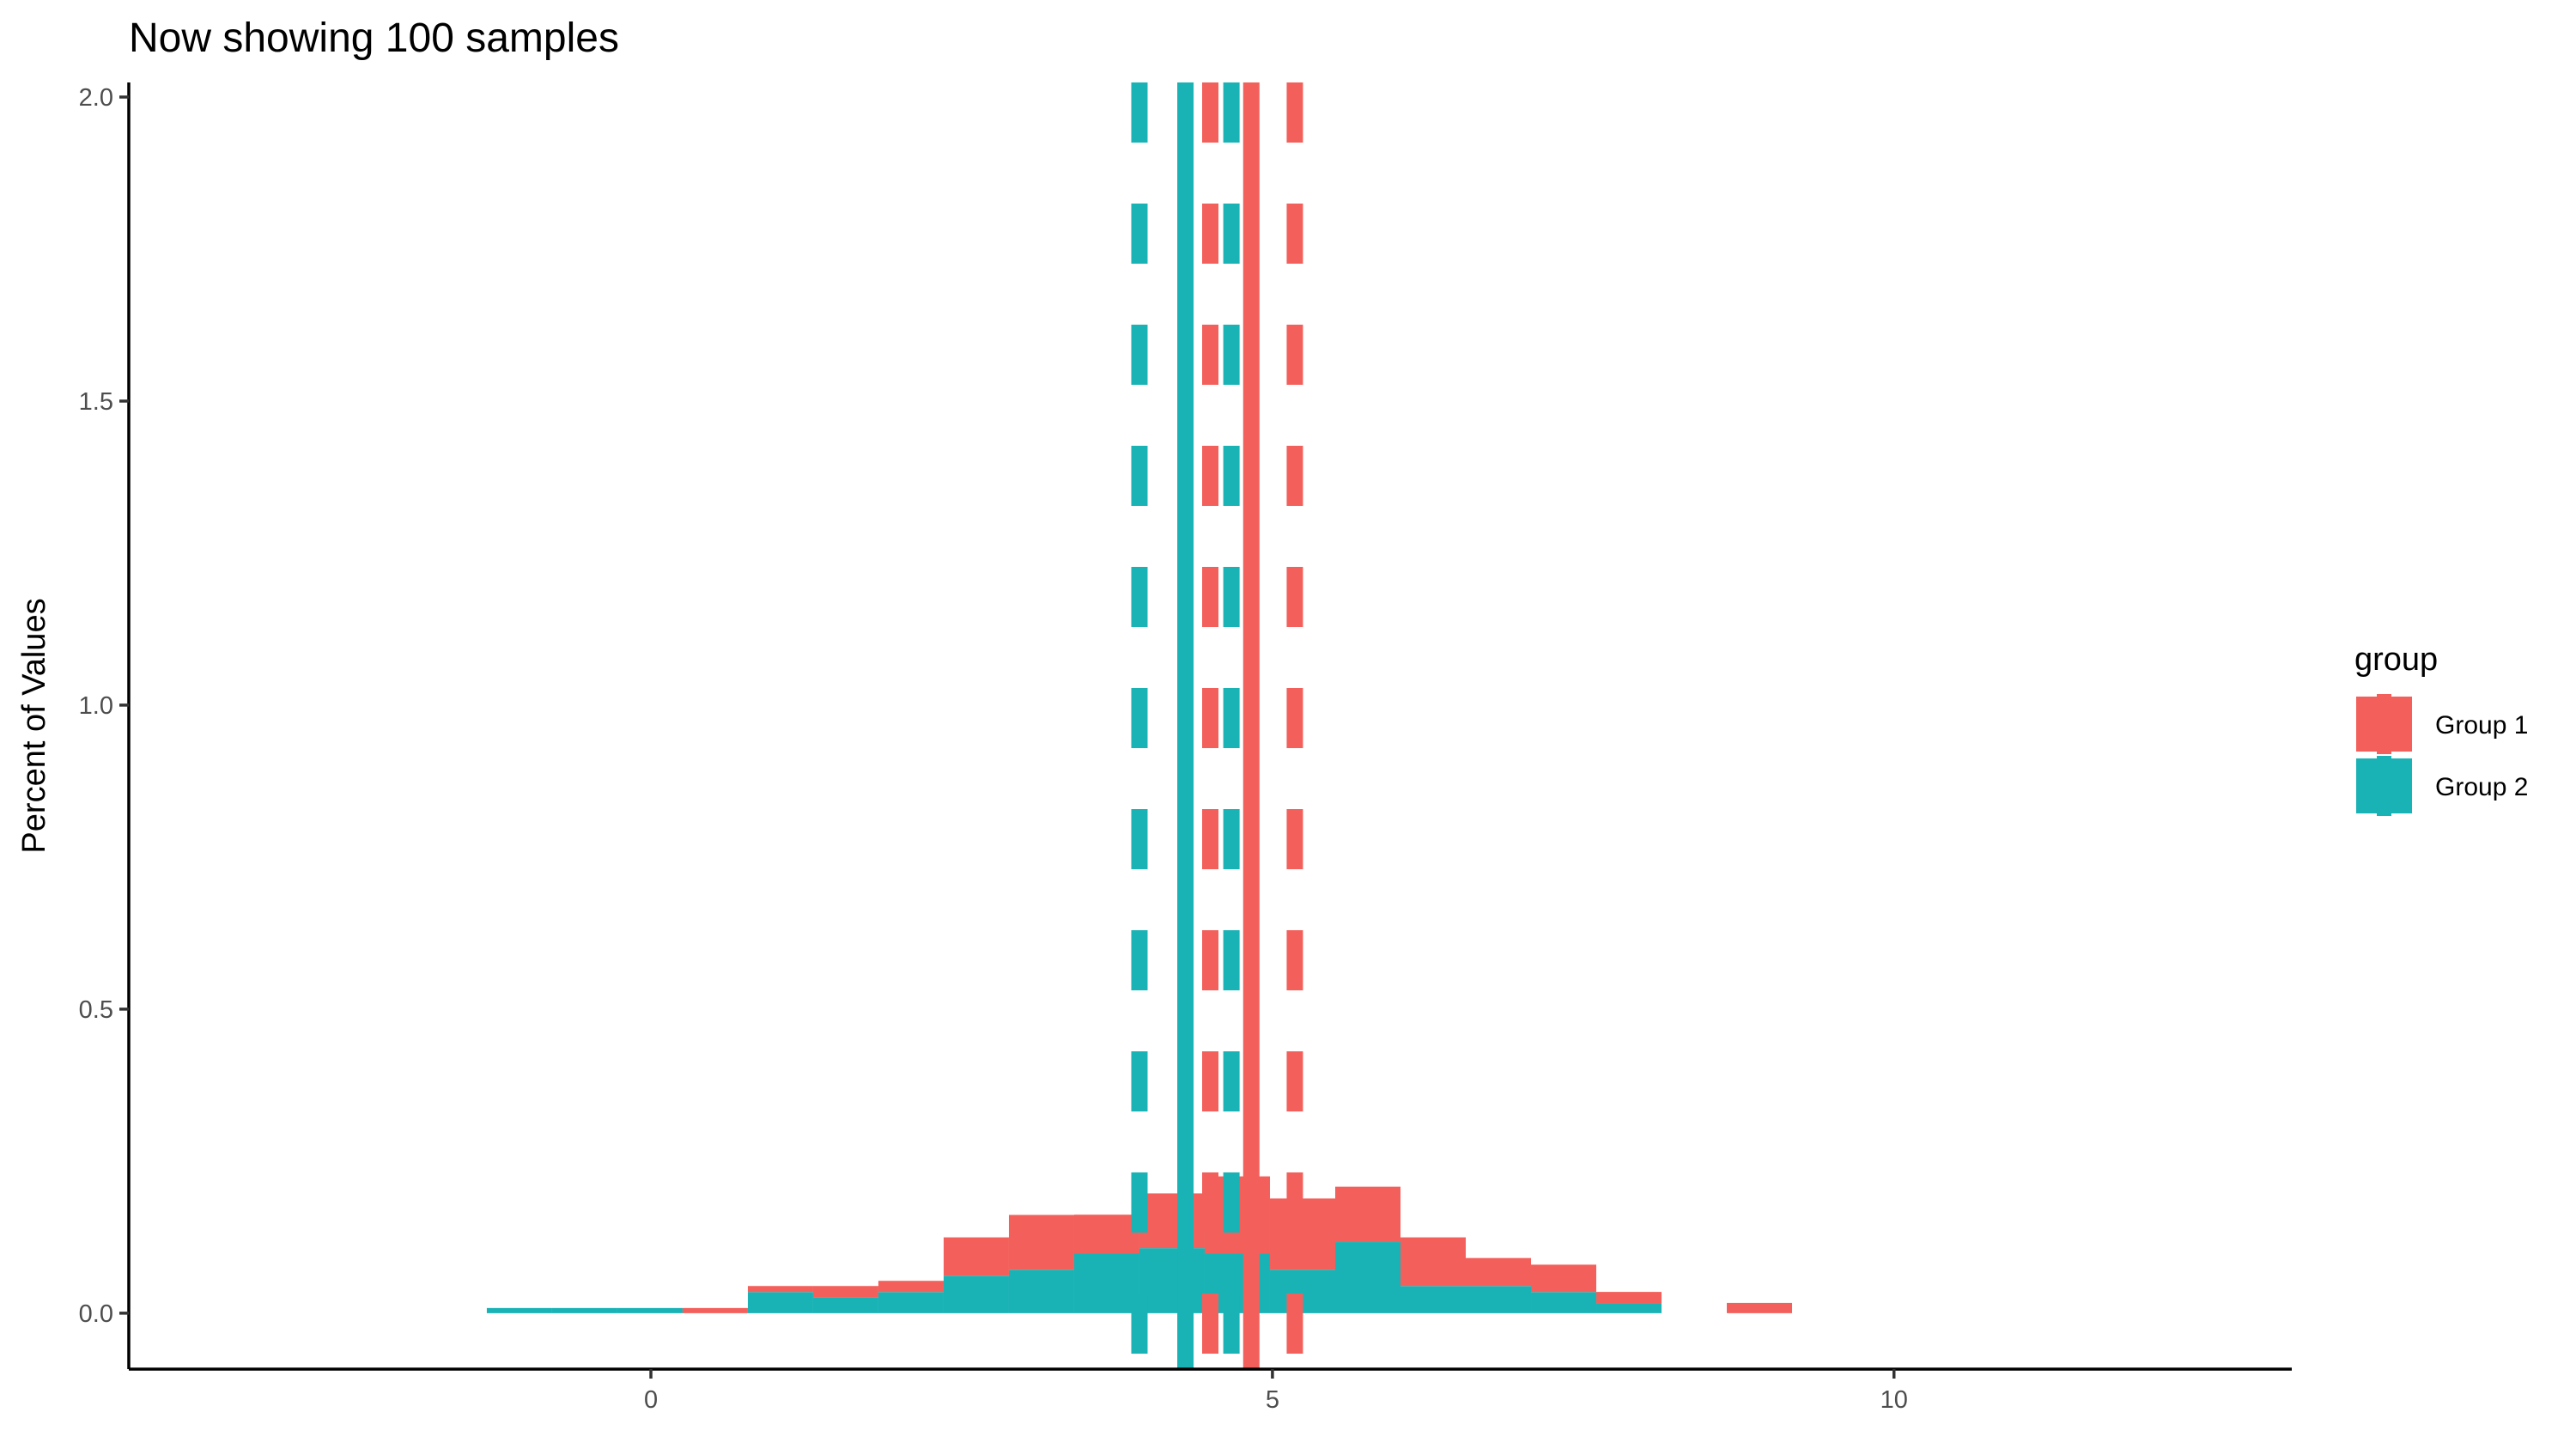 This screenshot has width=2576, height=1449. I want to click on y-tick-label: 1.5, so click(96, 402).